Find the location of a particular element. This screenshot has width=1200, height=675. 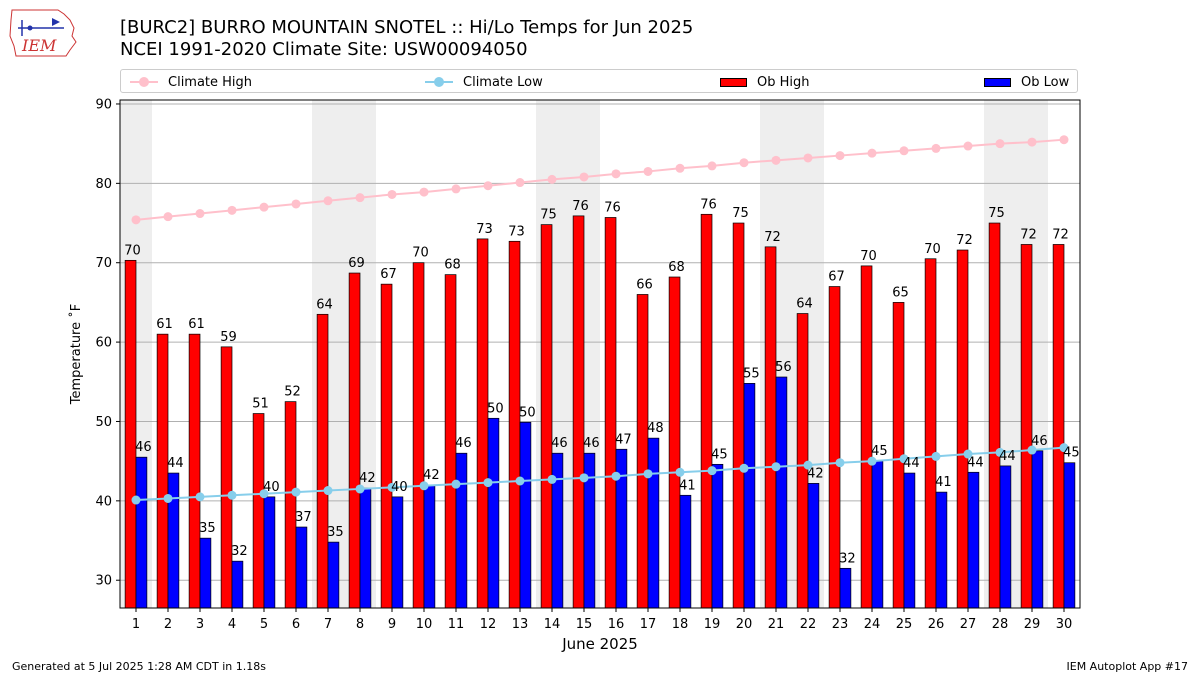

ob-low-label-13: 50 is located at coordinates (527, 412).